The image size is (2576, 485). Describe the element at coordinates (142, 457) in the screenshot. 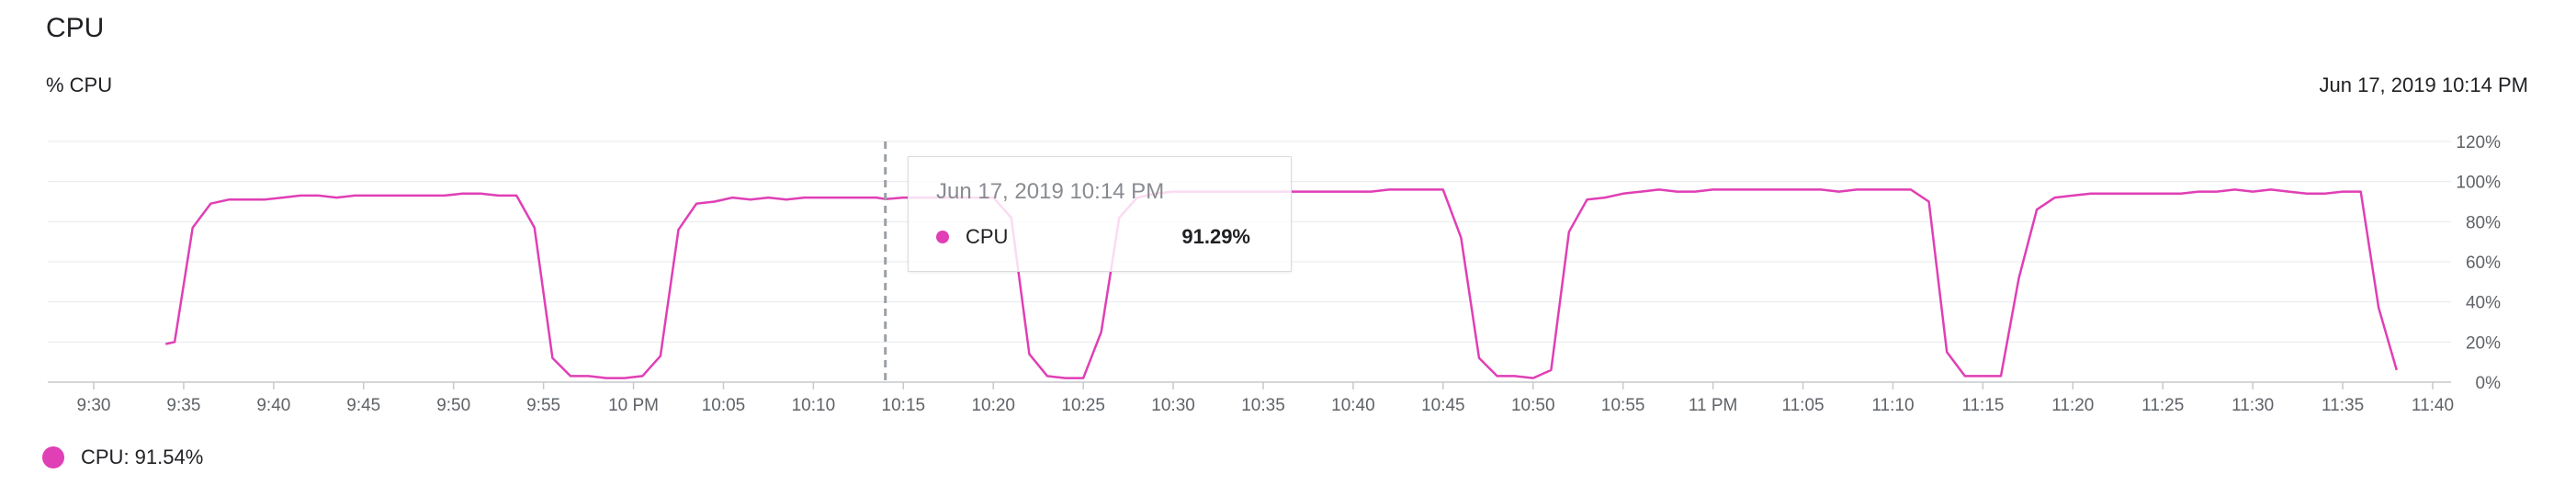

I see `legend-label: CPU: 91.54%` at that location.